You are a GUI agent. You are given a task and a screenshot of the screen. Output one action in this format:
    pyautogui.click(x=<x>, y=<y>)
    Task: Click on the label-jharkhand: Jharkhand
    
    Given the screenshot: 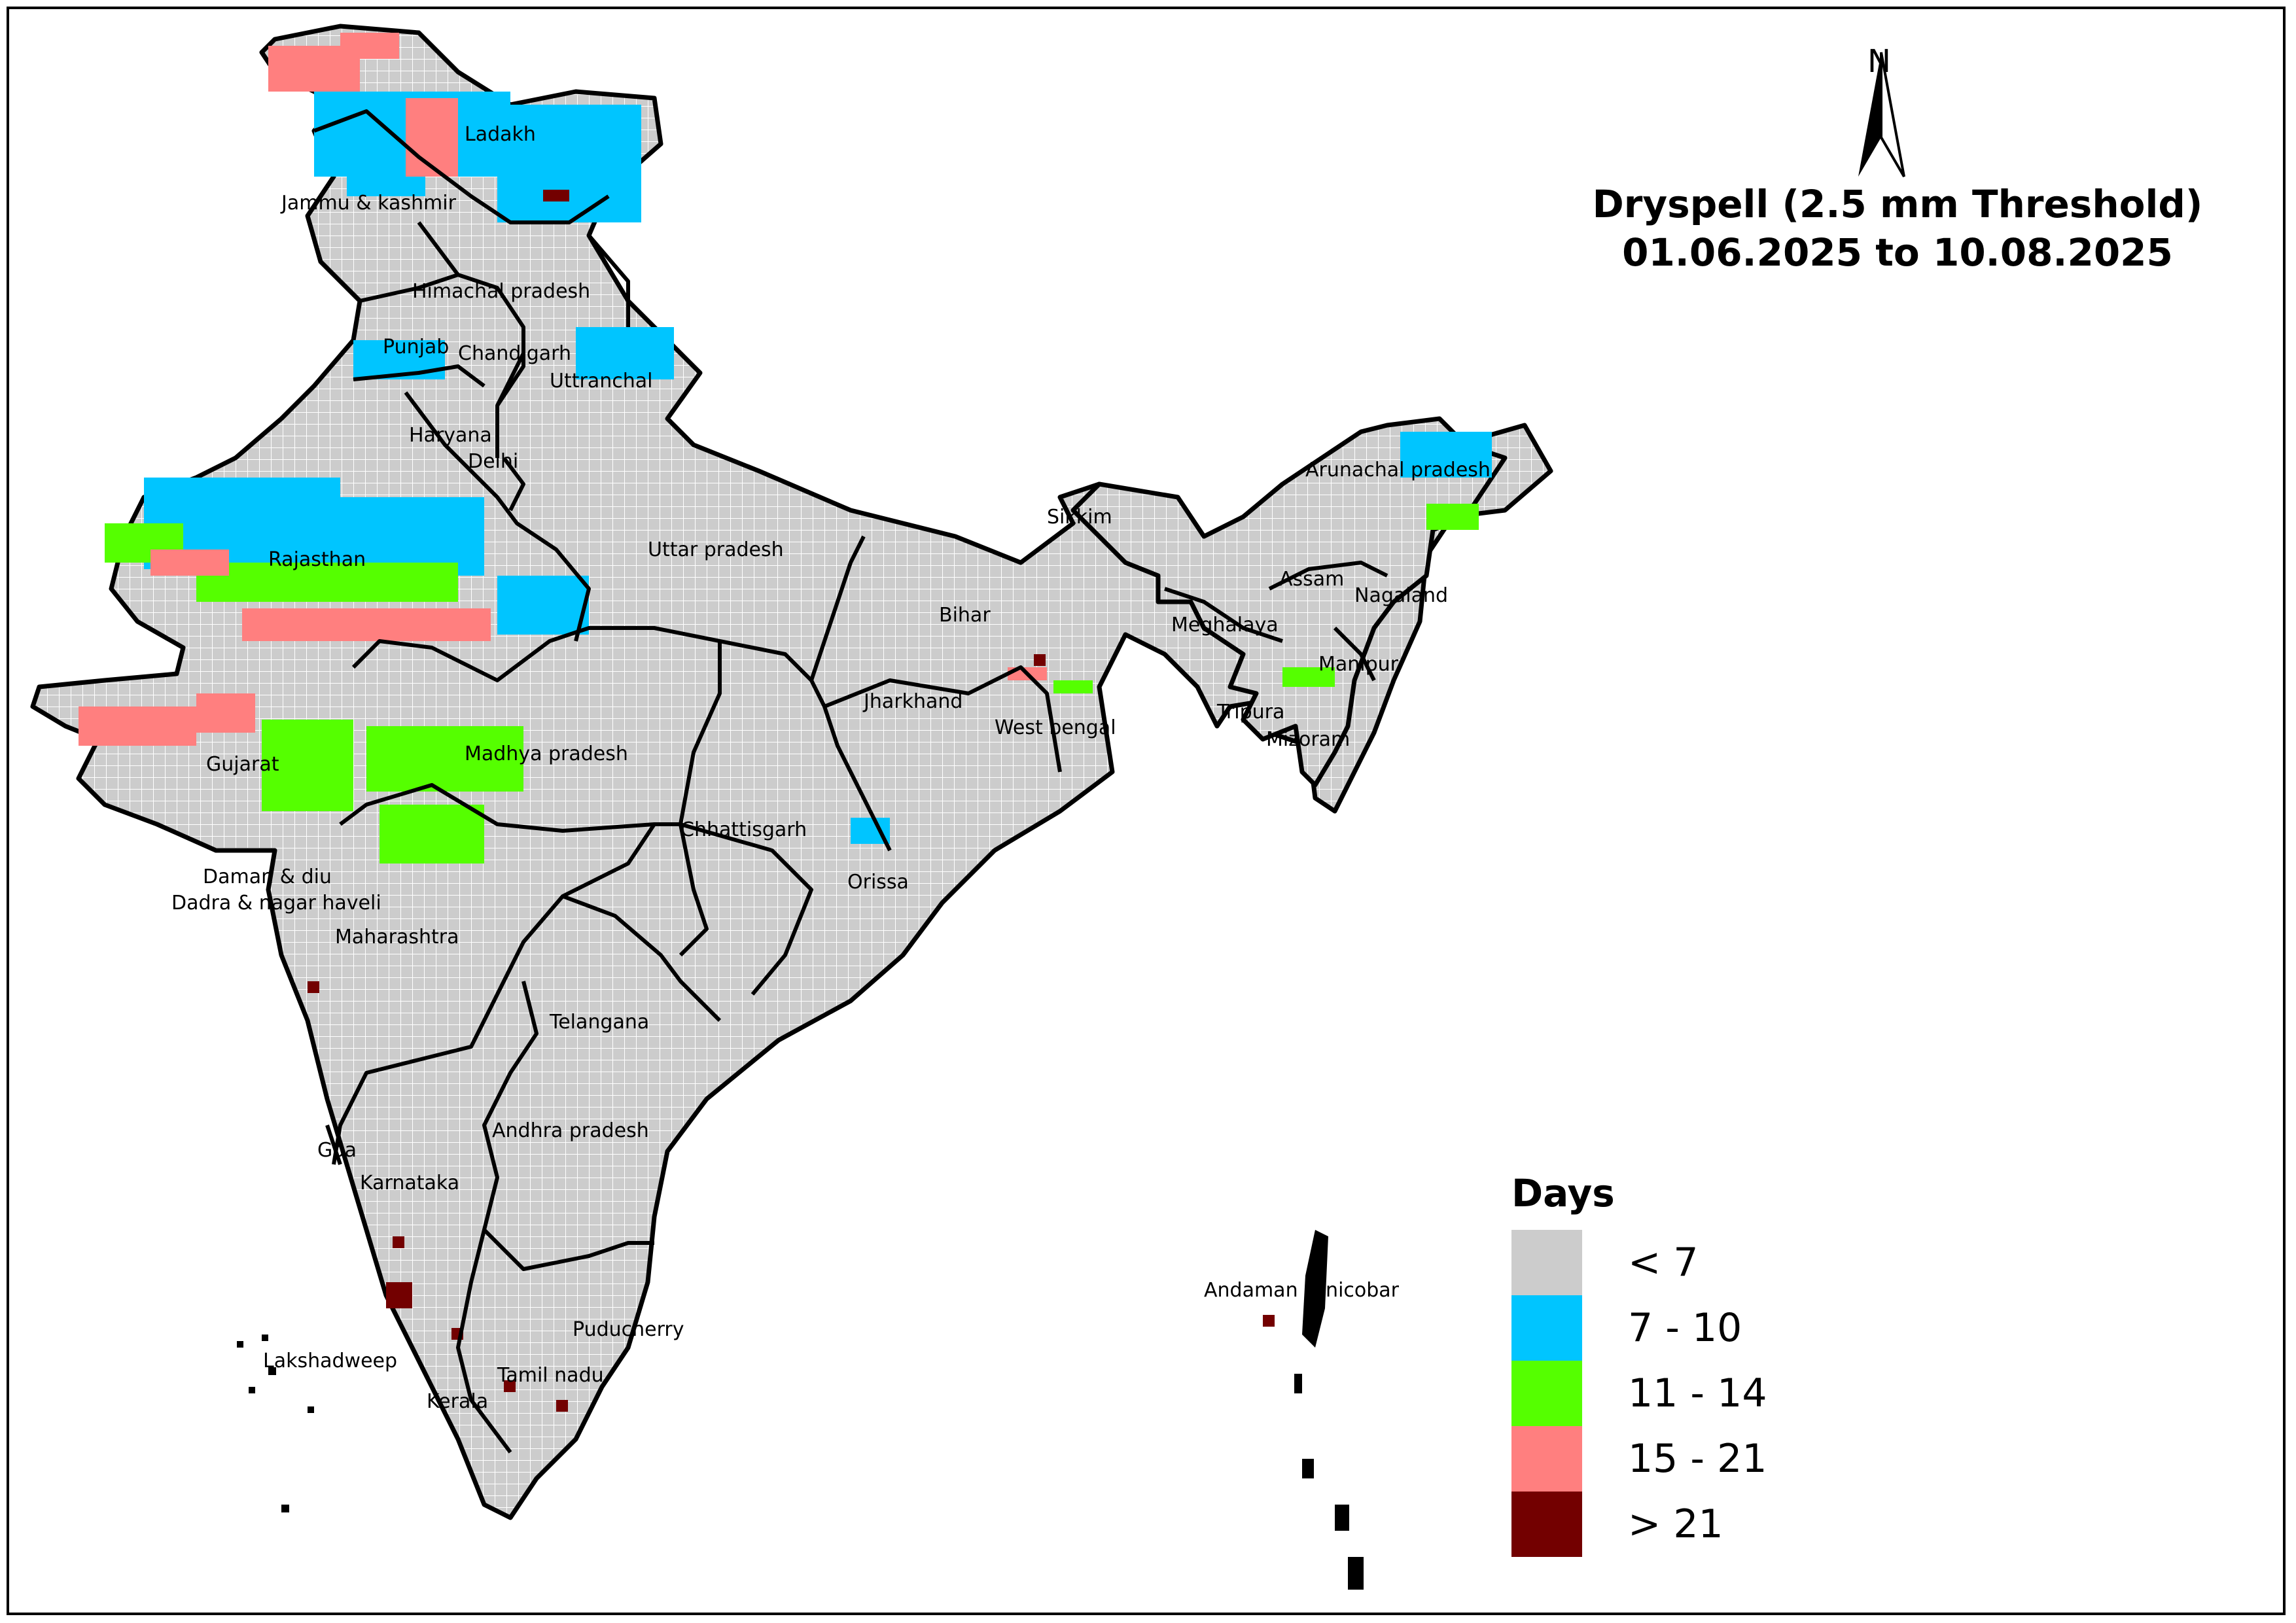 What is the action you would take?
    pyautogui.click(x=912, y=701)
    